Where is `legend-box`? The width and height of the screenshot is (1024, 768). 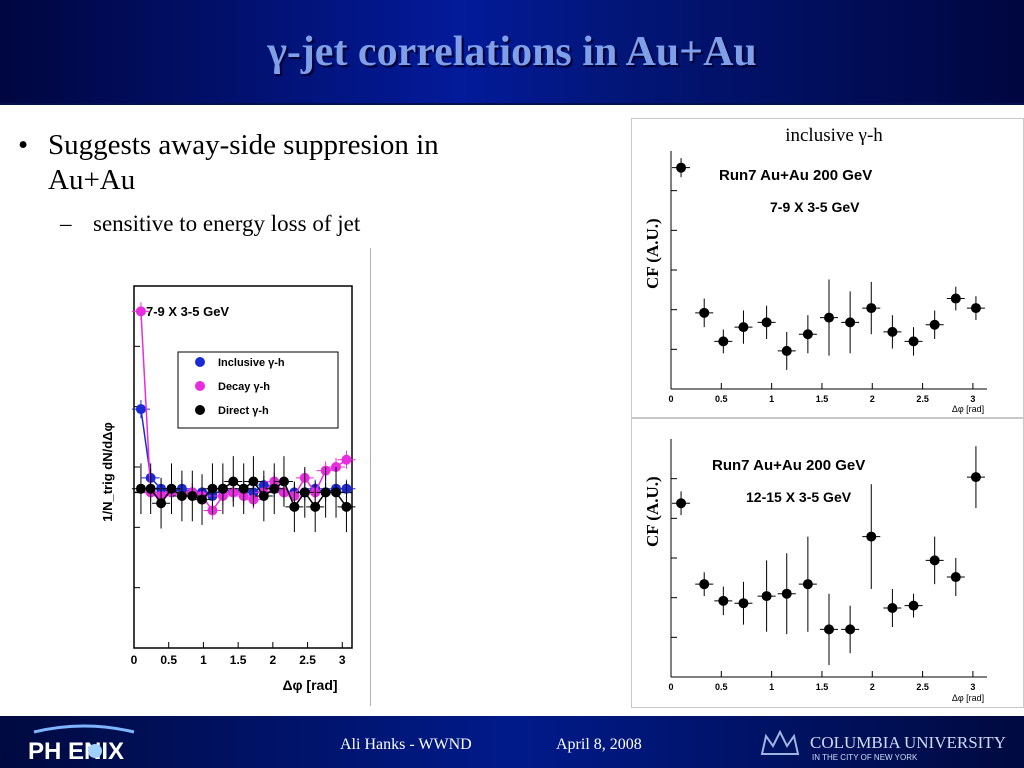 legend-box is located at coordinates (258, 390).